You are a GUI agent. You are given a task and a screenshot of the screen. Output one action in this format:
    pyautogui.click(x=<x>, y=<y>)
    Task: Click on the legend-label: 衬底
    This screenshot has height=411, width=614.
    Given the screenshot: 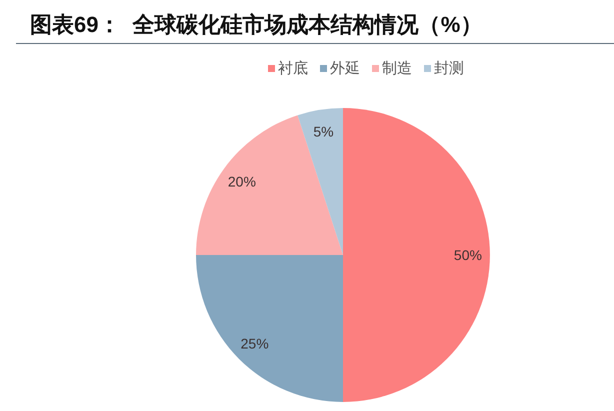 What is the action you would take?
    pyautogui.click(x=293, y=68)
    